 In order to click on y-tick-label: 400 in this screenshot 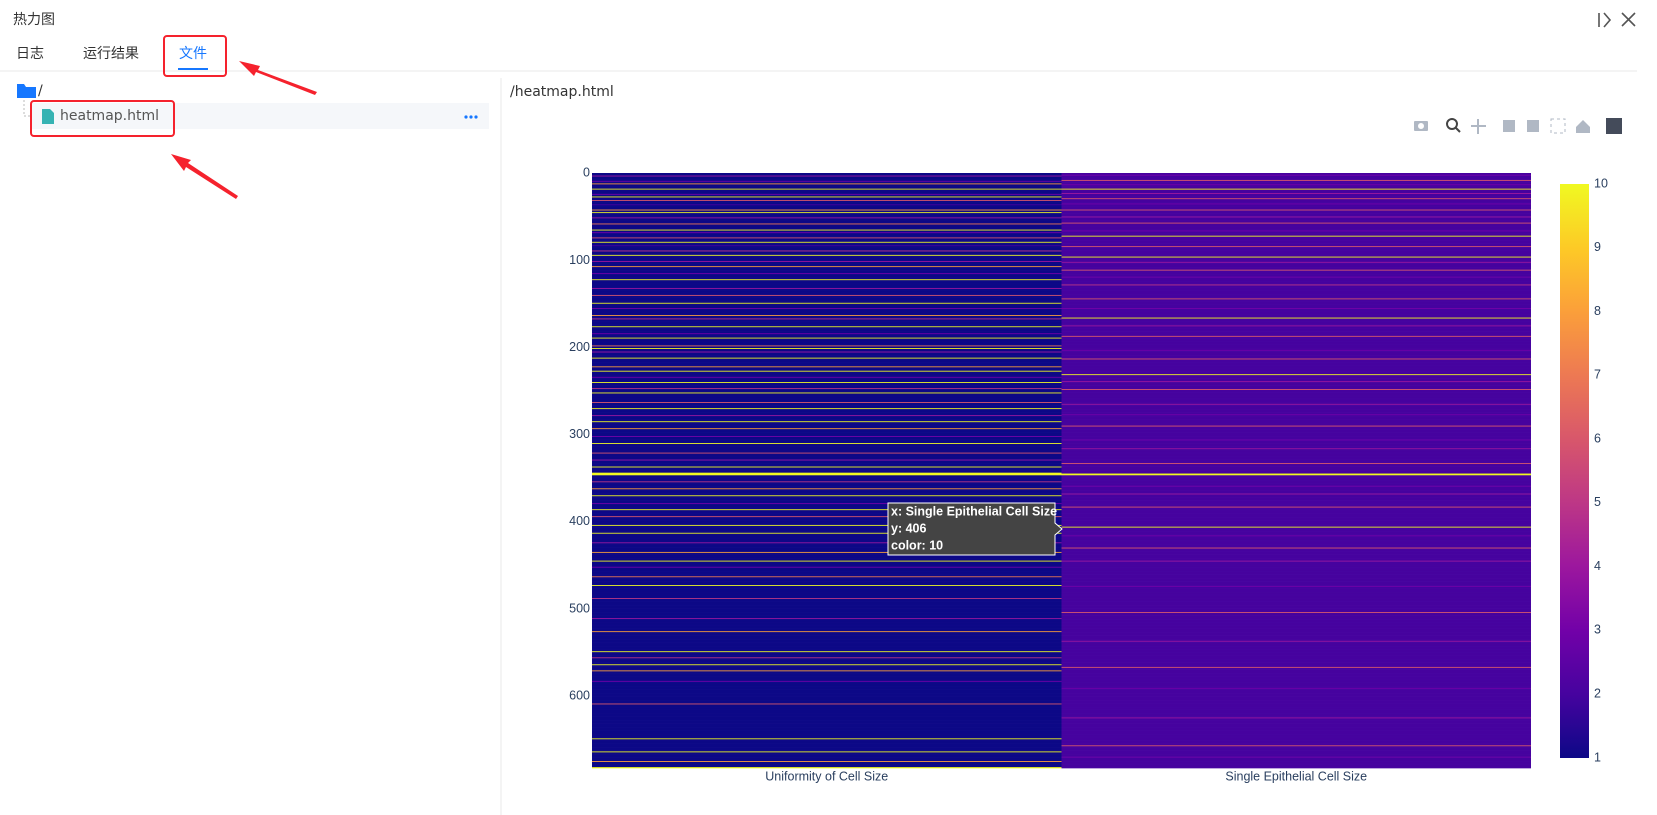, I will do `click(579, 521)`.